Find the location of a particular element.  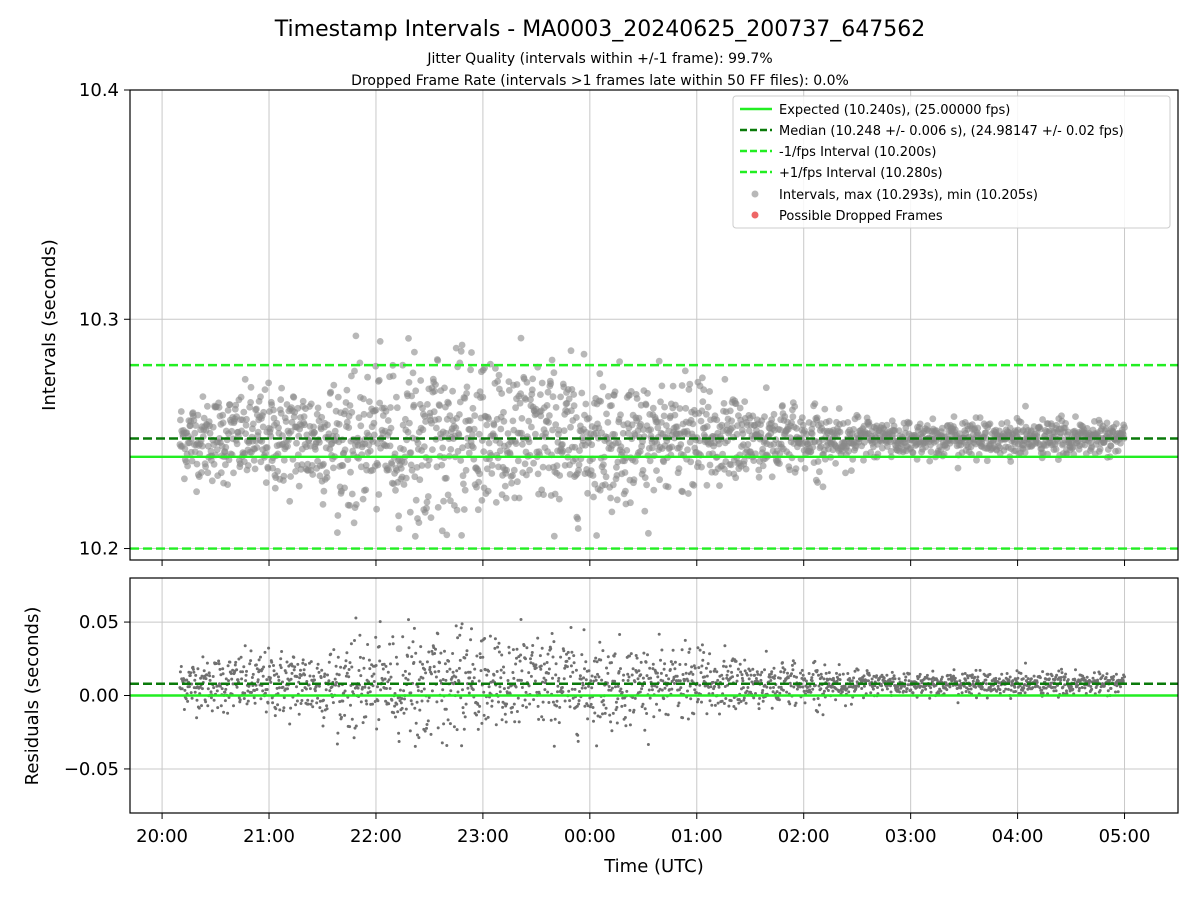

legend-entry-plus-fps: +1/fps Interval (10.280s) is located at coordinates (861, 173).